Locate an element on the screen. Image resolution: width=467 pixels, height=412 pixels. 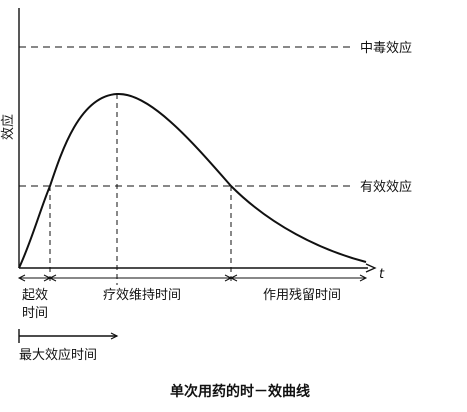
x-axis-label: t is located at coordinates (382, 274).